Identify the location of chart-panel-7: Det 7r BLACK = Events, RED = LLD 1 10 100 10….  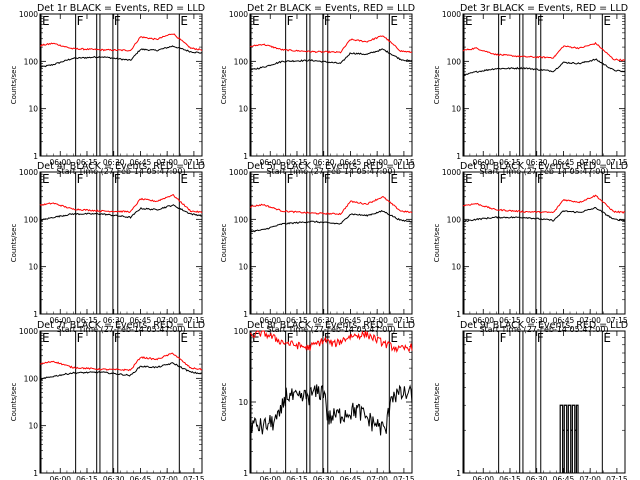
(107, 400).